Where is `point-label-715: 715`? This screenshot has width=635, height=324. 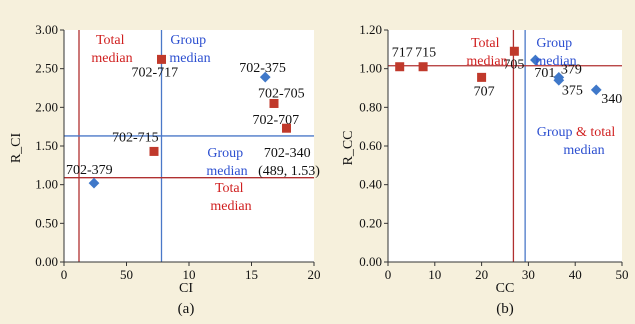
point-label-715: 715 is located at coordinates (425, 53).